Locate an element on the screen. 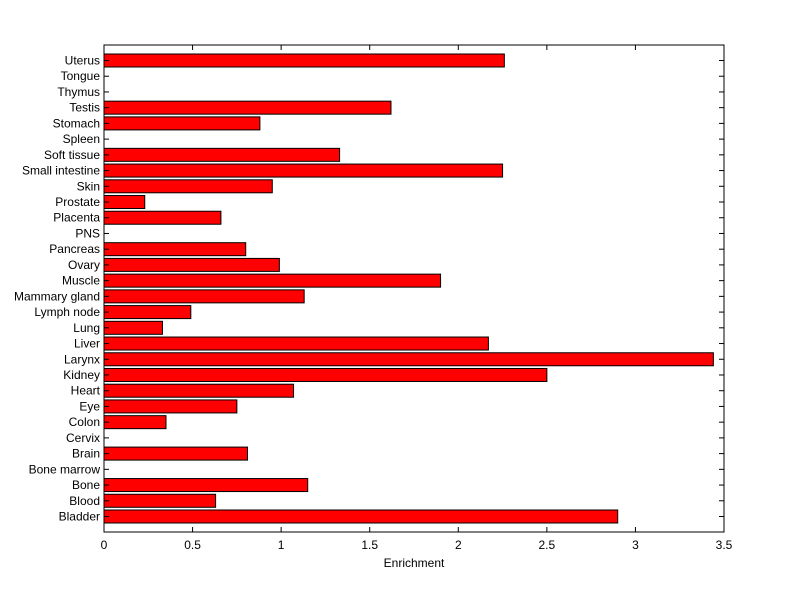 The width and height of the screenshot is (800, 599). y-tick-label-soft-tissue: Soft tissue is located at coordinates (72, 155).